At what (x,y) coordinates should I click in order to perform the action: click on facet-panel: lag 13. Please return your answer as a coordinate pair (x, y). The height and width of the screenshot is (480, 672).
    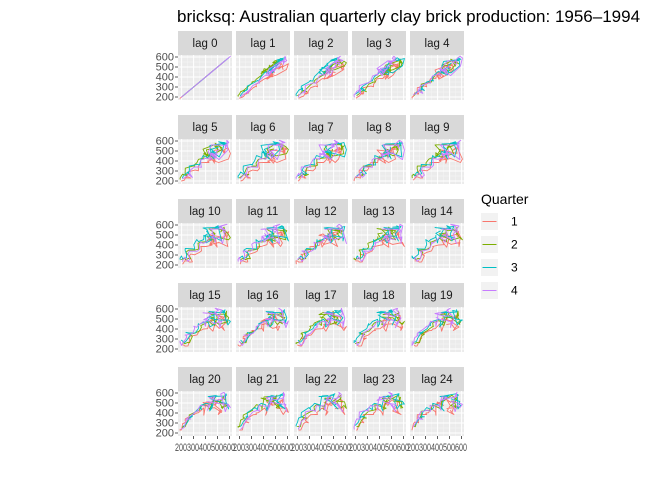
    Looking at the image, I should click on (379, 233).